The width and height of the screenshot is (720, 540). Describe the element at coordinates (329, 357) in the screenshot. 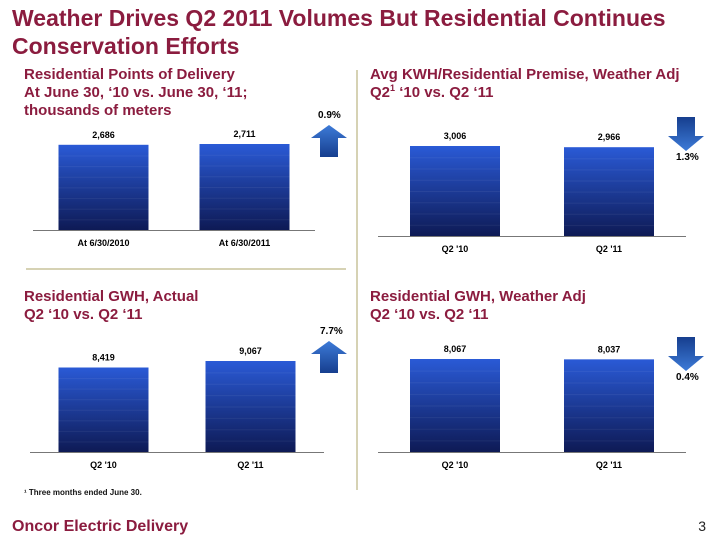

I see `panel-3-up-arrow-icon` at that location.